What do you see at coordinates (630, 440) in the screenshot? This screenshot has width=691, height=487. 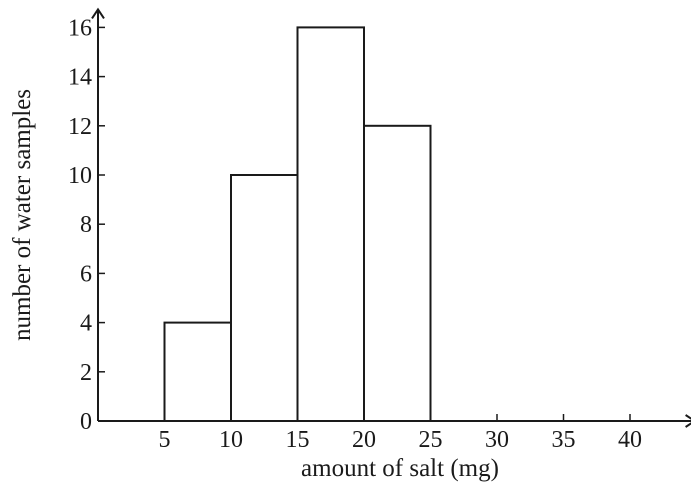 I see `x-tick-label-40: 40` at bounding box center [630, 440].